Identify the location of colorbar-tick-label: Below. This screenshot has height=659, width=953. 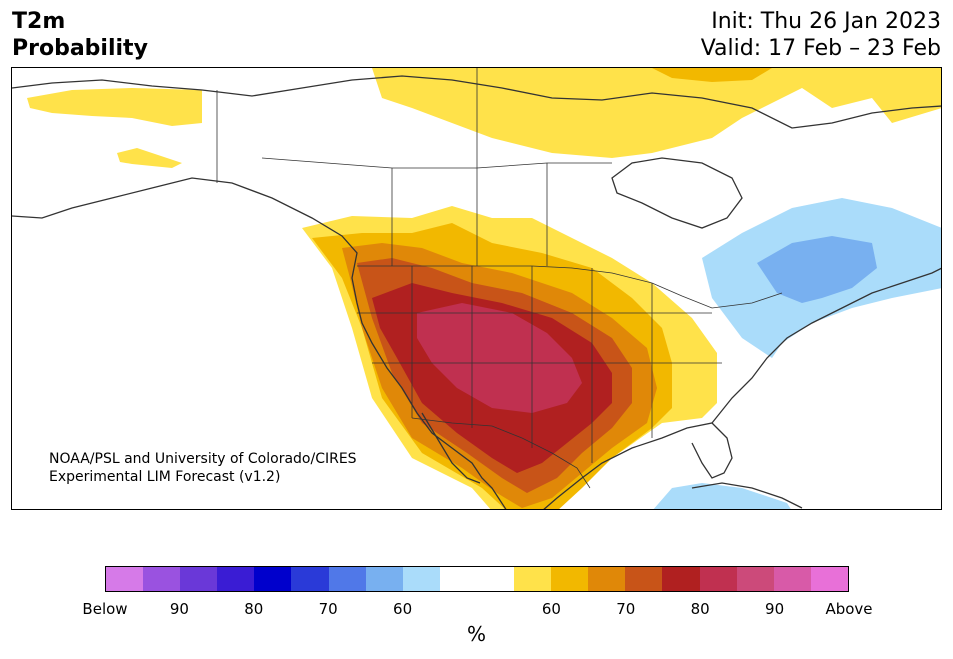
(105, 609).